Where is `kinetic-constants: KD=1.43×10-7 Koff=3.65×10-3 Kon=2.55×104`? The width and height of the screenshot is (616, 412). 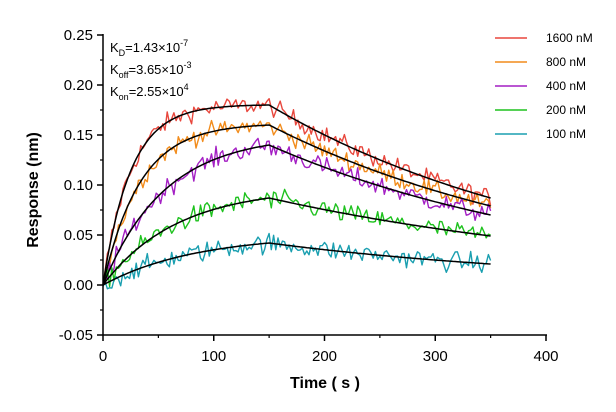 kinetic-constants: KD=1.43×10-7 Koff=3.65×10-3 Kon=2.55×104 is located at coordinates (150, 70).